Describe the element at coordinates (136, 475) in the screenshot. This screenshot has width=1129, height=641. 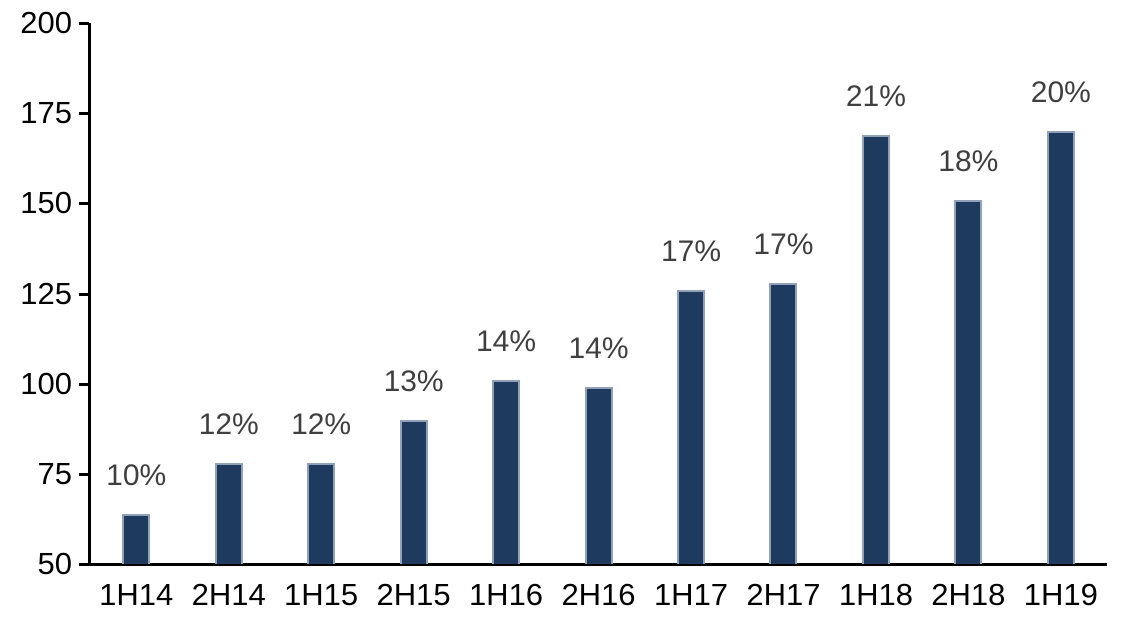
I see `data-label-1H14: 10%` at that location.